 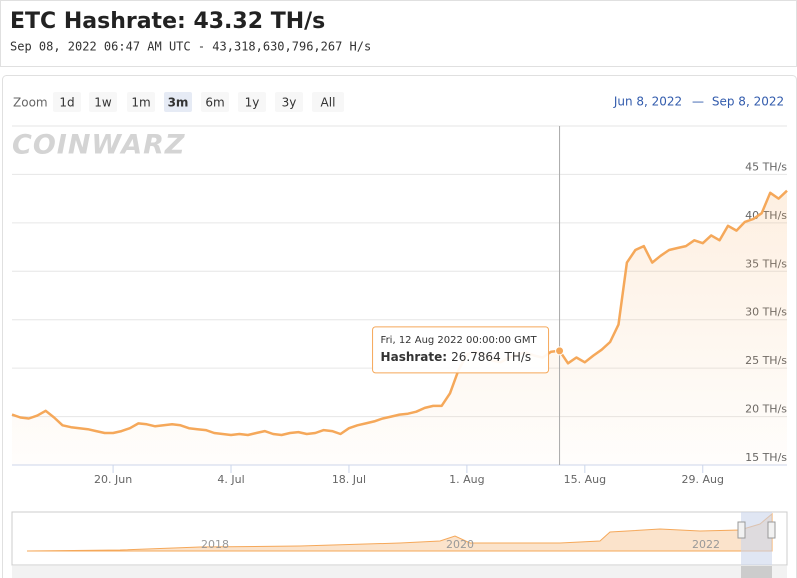 I want to click on zoom-button: 1w, so click(x=103, y=102).